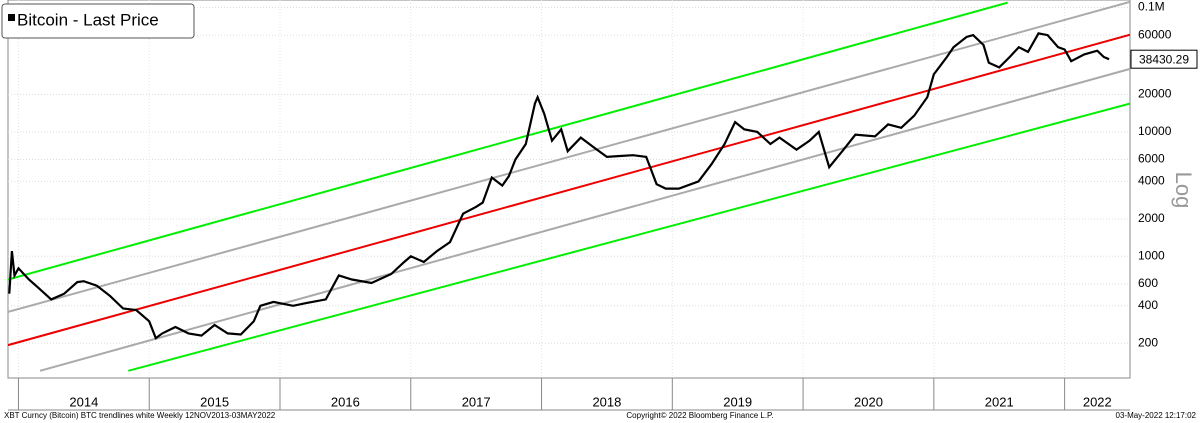 This screenshot has height=423, width=1200. Describe the element at coordinates (1148, 342) in the screenshot. I see `y-tick-label: 200` at that location.